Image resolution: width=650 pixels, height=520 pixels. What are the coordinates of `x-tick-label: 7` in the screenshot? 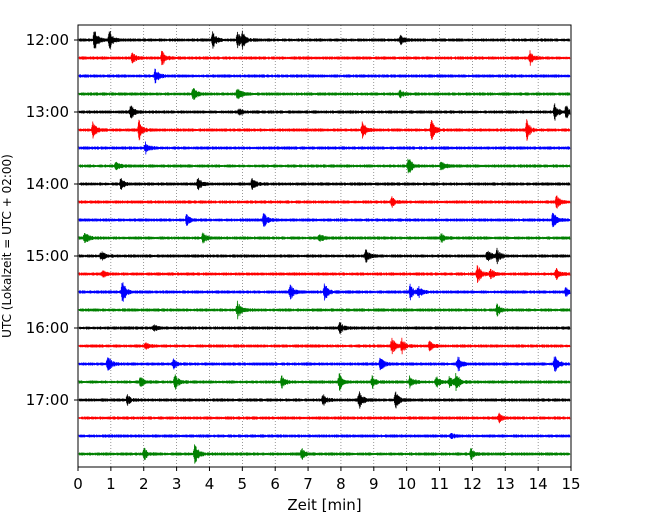 It's located at (308, 484).